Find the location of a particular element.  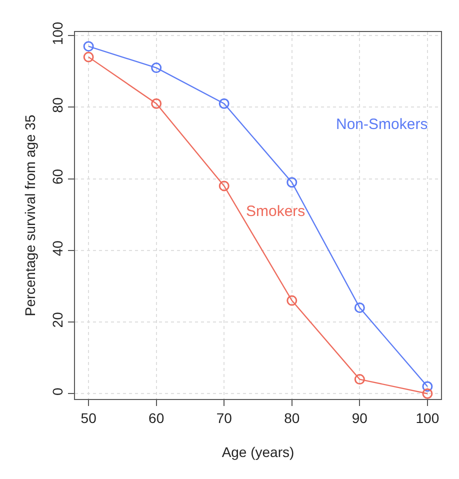

x-tick-label: 90 is located at coordinates (360, 418).